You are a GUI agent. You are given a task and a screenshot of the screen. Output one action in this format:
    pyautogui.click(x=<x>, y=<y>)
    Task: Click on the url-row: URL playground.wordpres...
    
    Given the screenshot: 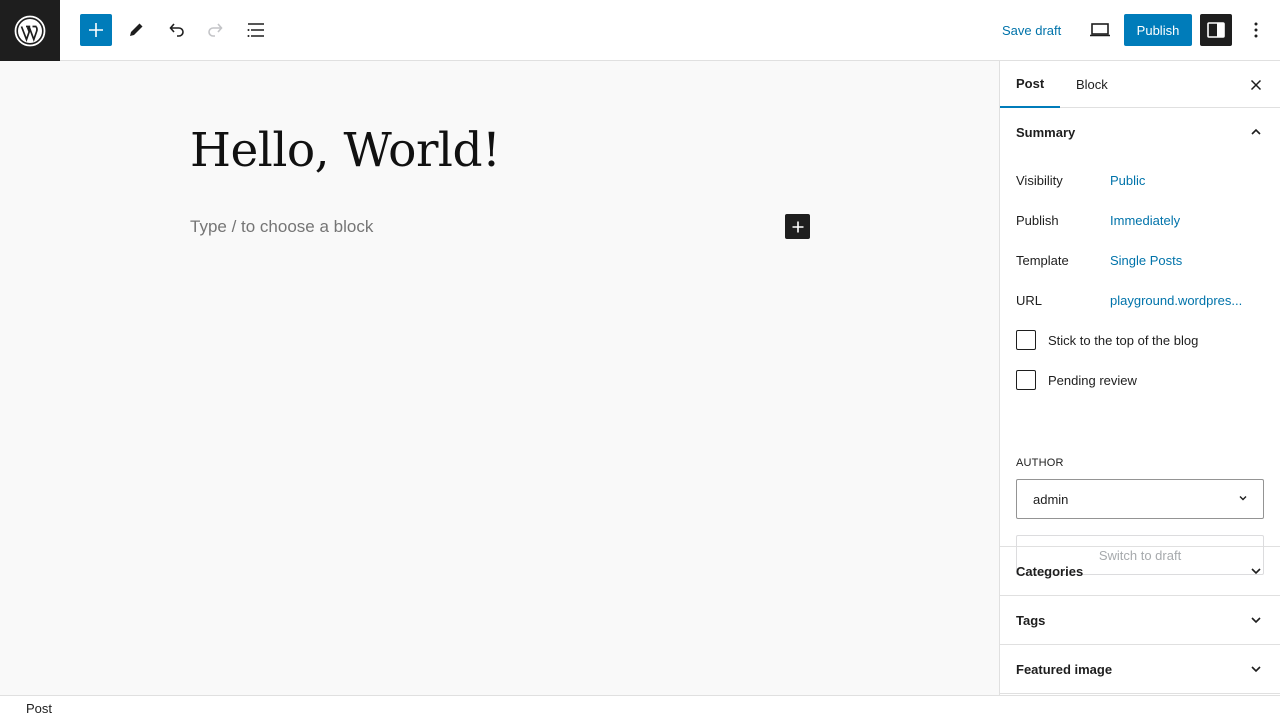 What is the action you would take?
    pyautogui.click(x=1141, y=300)
    